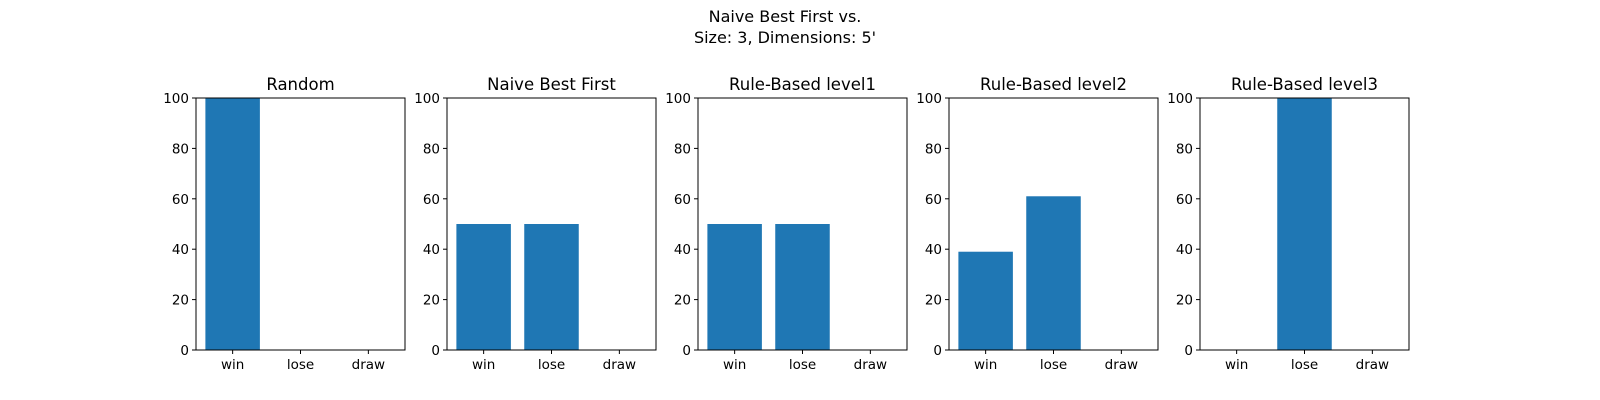  Describe the element at coordinates (785, 16) in the screenshot. I see `figure-title-line-1: Naive Best First vs.` at that location.